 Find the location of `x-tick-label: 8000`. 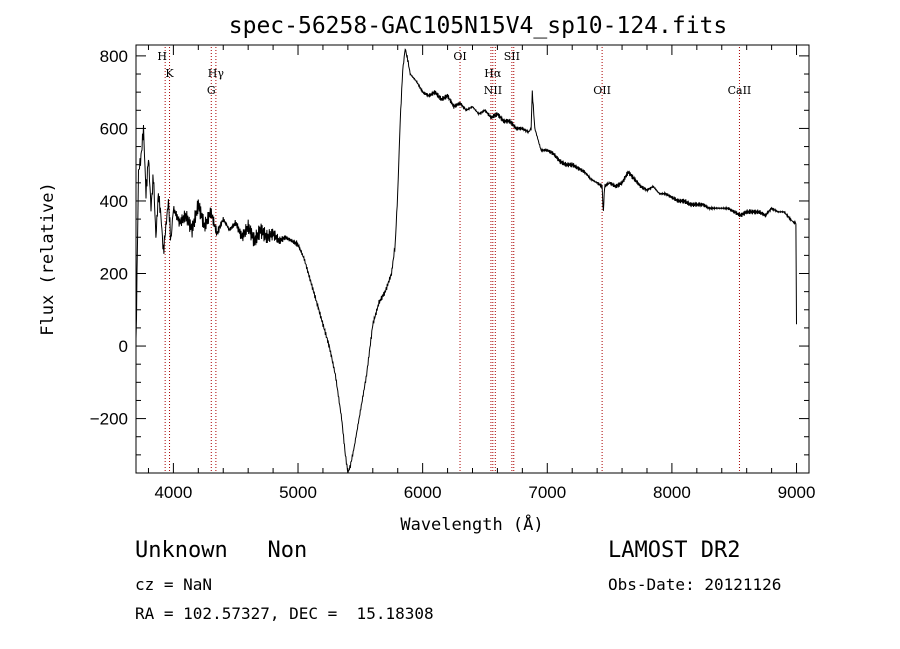

x-tick-label: 8000 is located at coordinates (672, 492).